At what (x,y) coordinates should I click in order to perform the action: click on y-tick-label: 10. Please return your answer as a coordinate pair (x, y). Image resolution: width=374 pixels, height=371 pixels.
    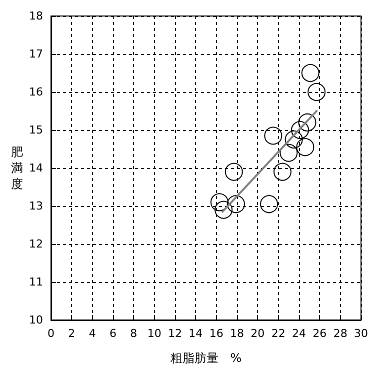
    Looking at the image, I should click on (36, 320).